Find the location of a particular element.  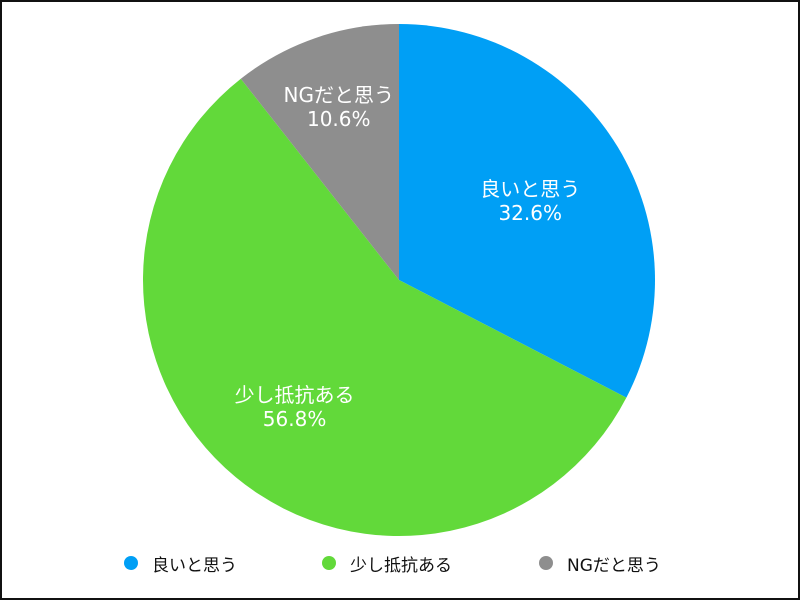

legend: 良いと思う 少し抵抗ある NGだと思う is located at coordinates (401, 563).